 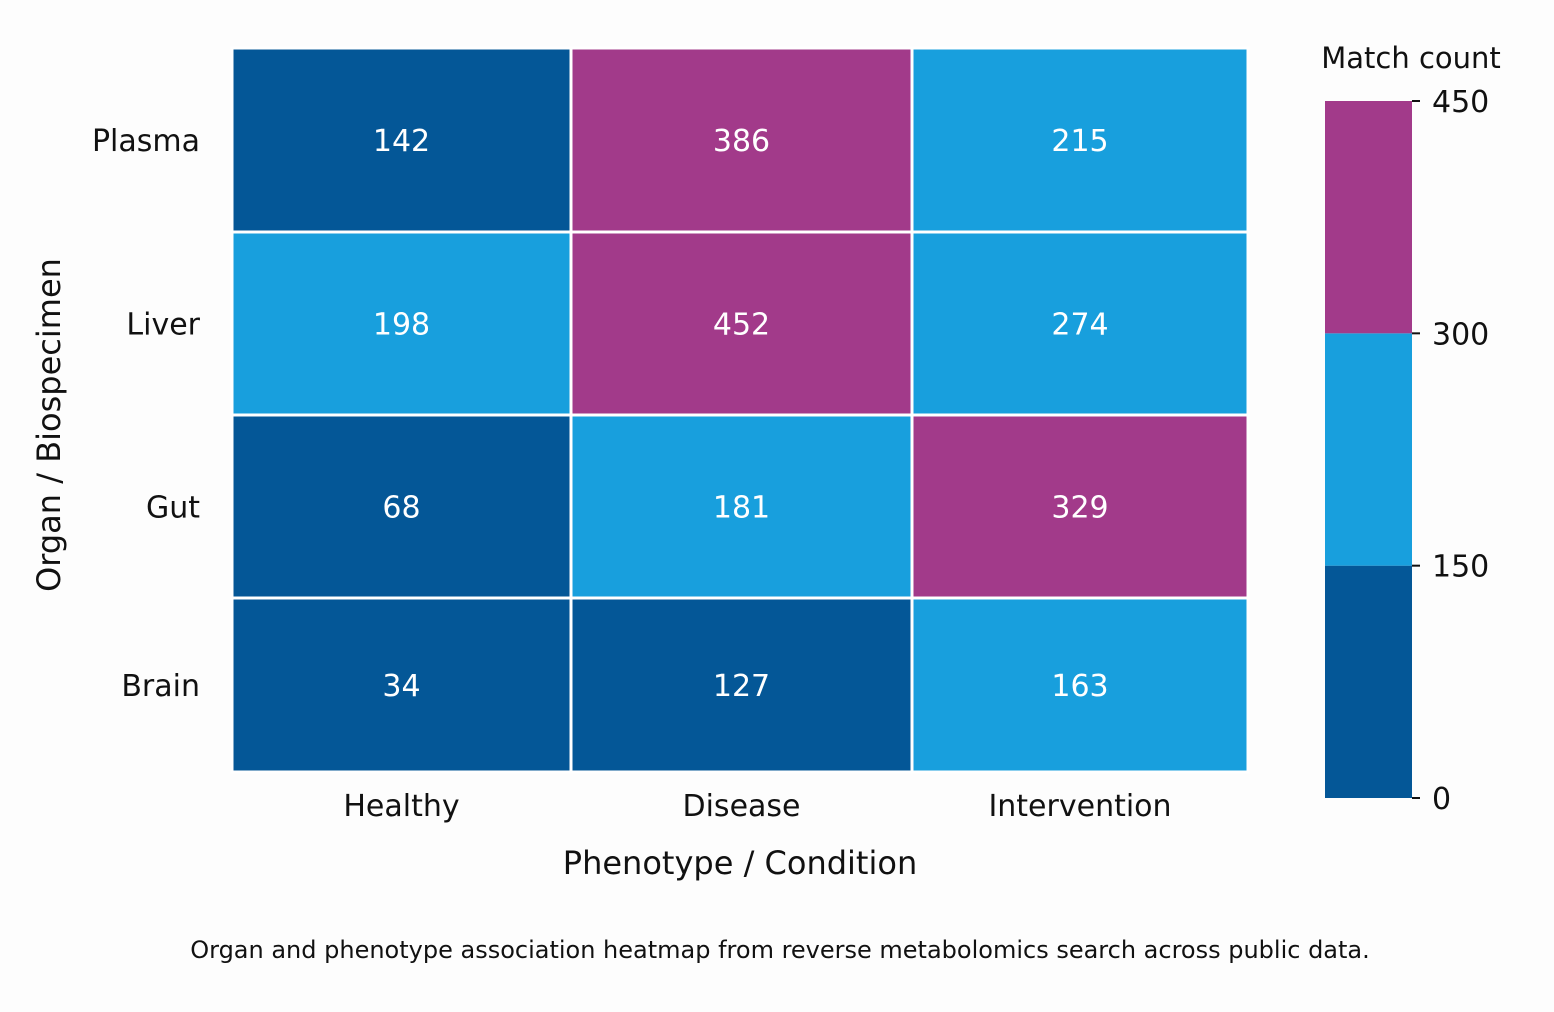 I want to click on row-labels: Plasma Liver Gut Brain, so click(x=146, y=414).